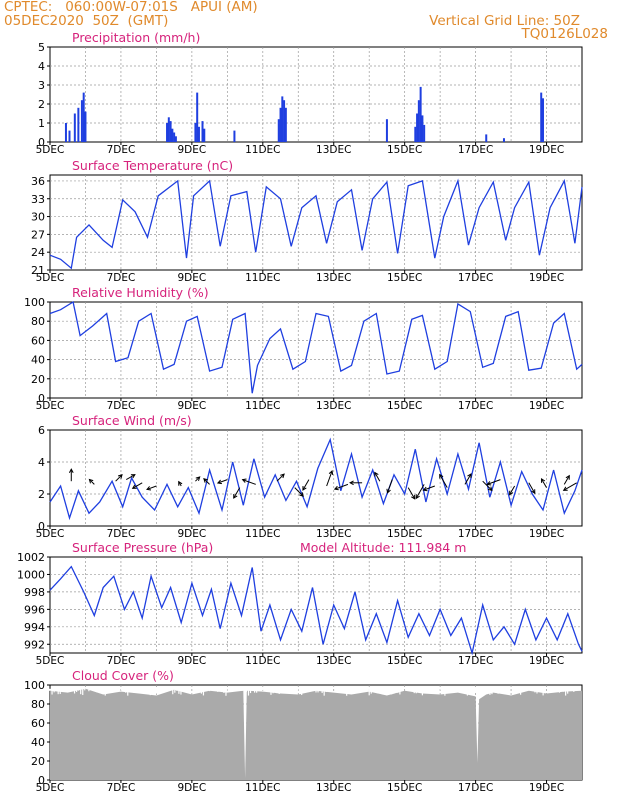 This screenshot has height=800, width=618. I want to click on cloud-ytick-label: 0, so click(41, 780).